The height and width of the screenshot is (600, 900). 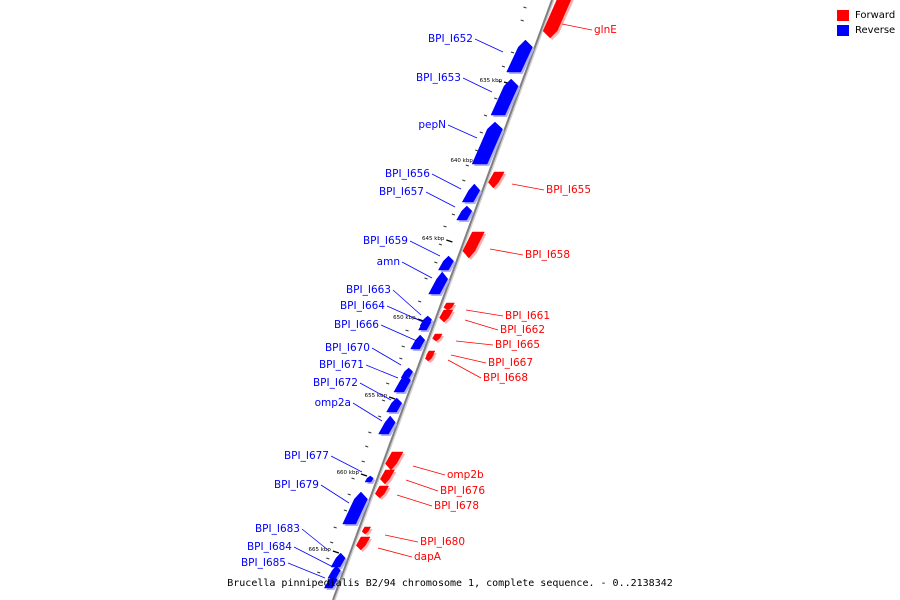 I want to click on gene-glyph-pepN, so click(x=487, y=143).